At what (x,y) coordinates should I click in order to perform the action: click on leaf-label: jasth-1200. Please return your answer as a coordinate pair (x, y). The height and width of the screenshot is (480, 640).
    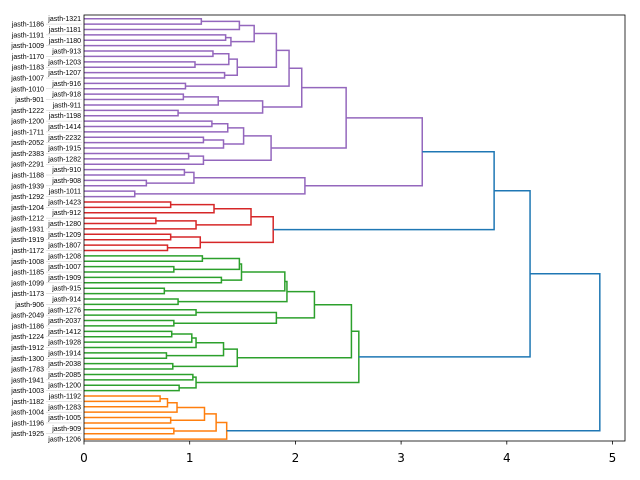
    Looking at the image, I should click on (27, 122).